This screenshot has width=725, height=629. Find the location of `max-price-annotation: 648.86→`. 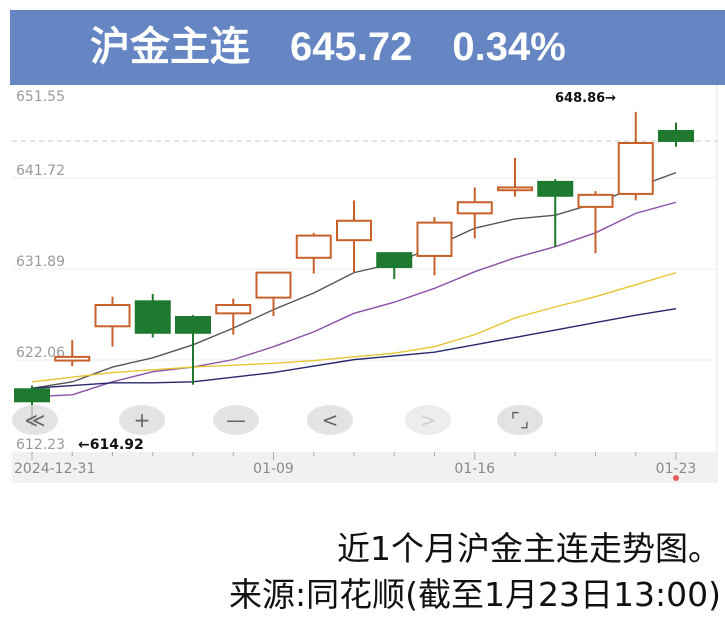

max-price-annotation: 648.86→ is located at coordinates (585, 98).